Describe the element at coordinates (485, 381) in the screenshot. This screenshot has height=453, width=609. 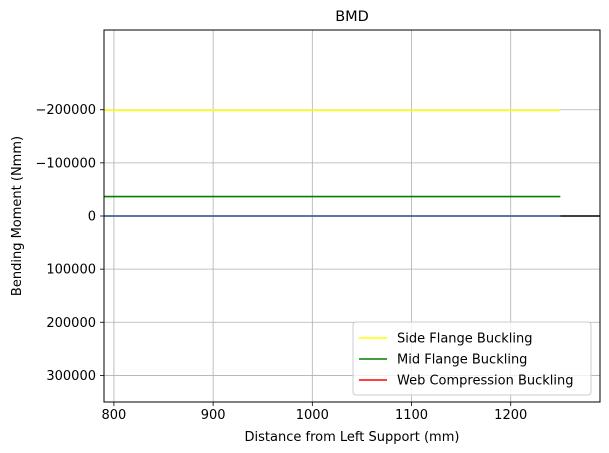
I see `legend-label: Web Compression Buckling` at that location.